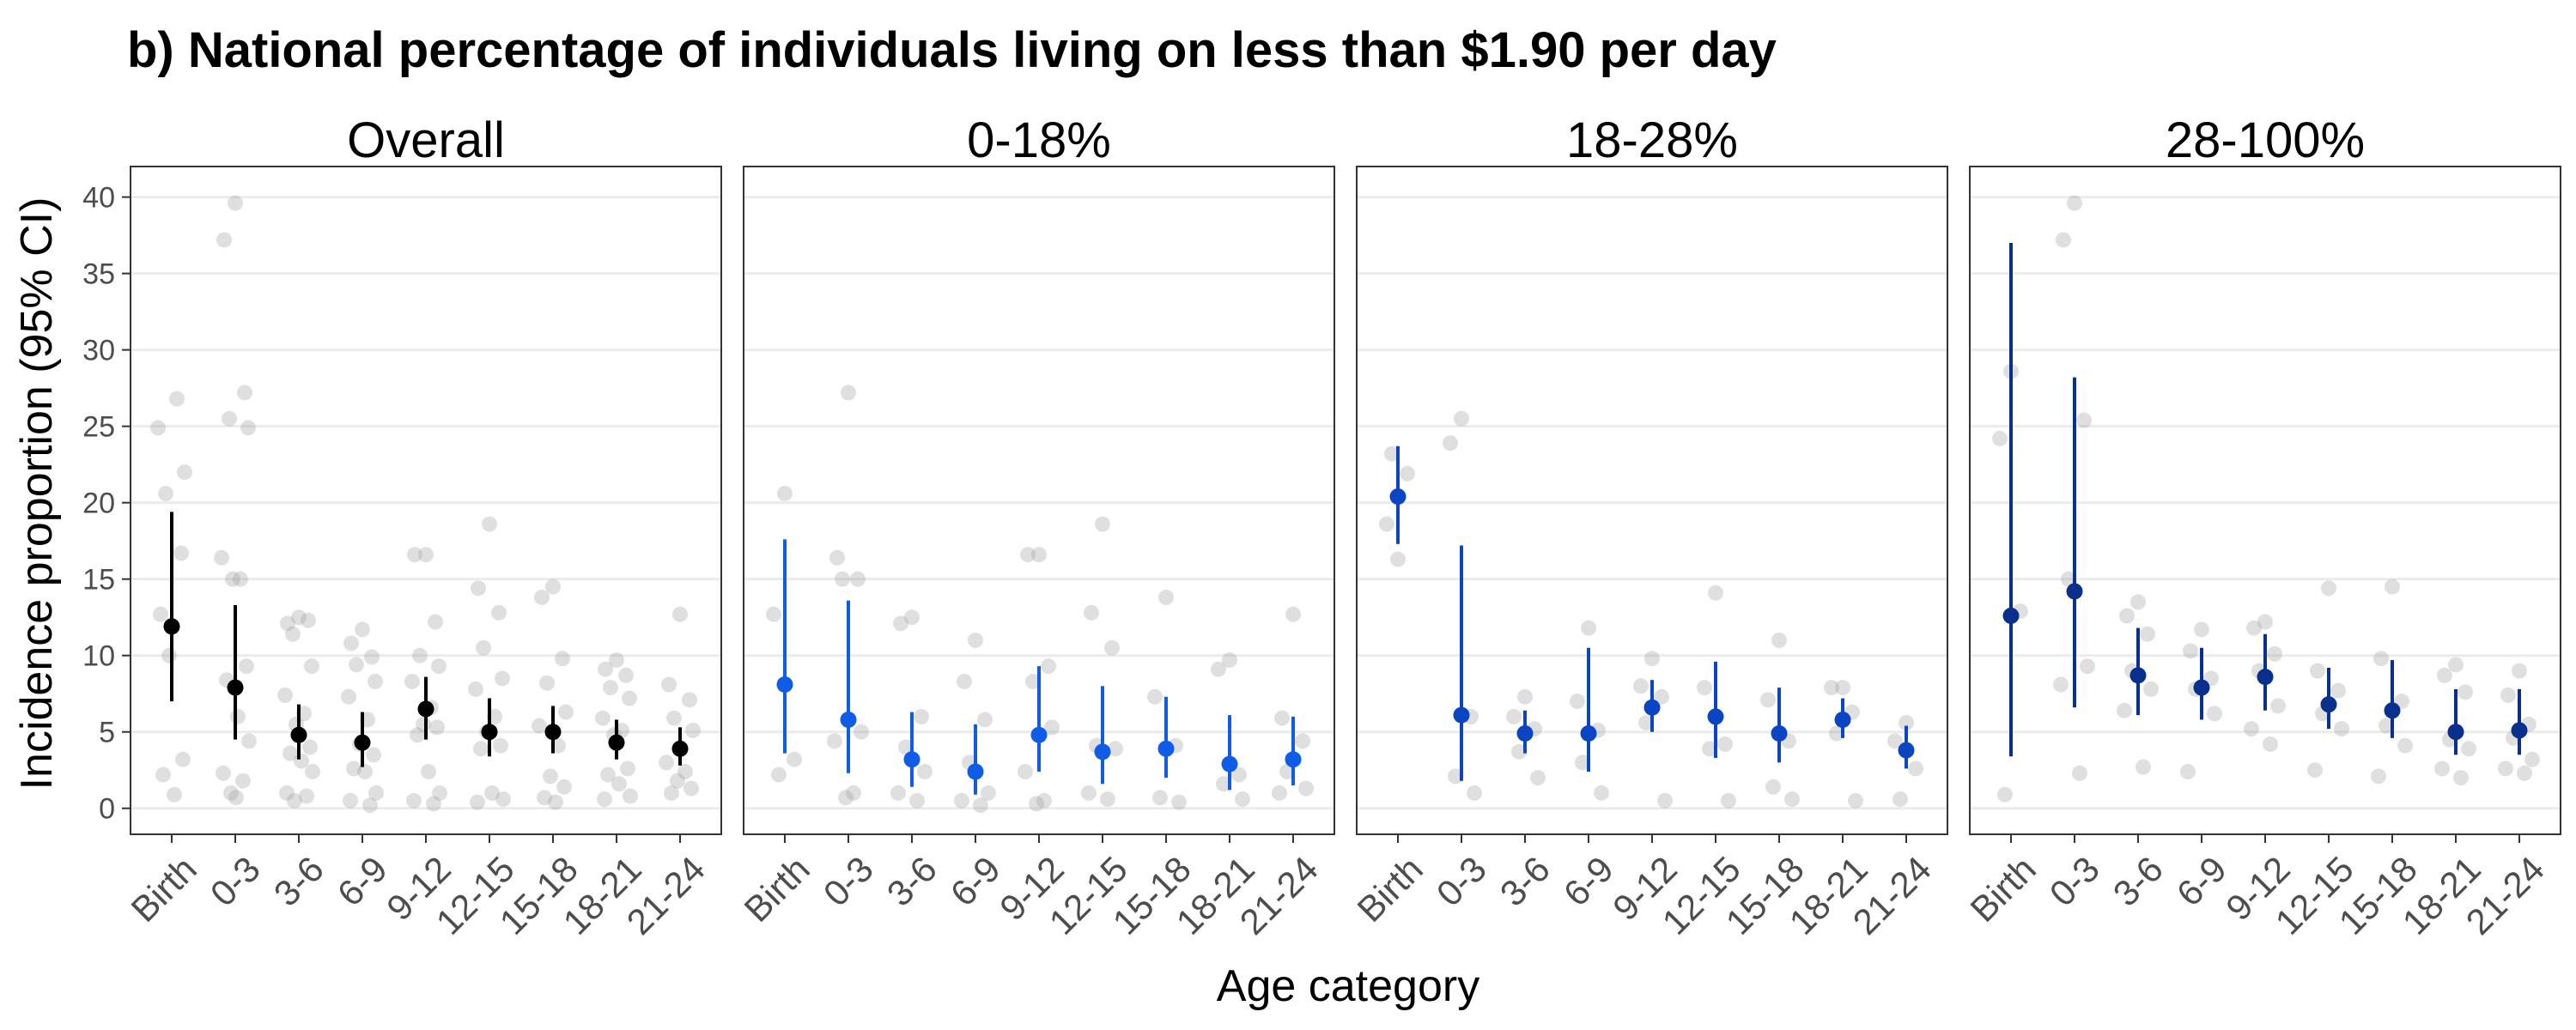 The height and width of the screenshot is (1030, 2576). Describe the element at coordinates (2265, 140) in the screenshot. I see `panel-label: 28-100%` at that location.